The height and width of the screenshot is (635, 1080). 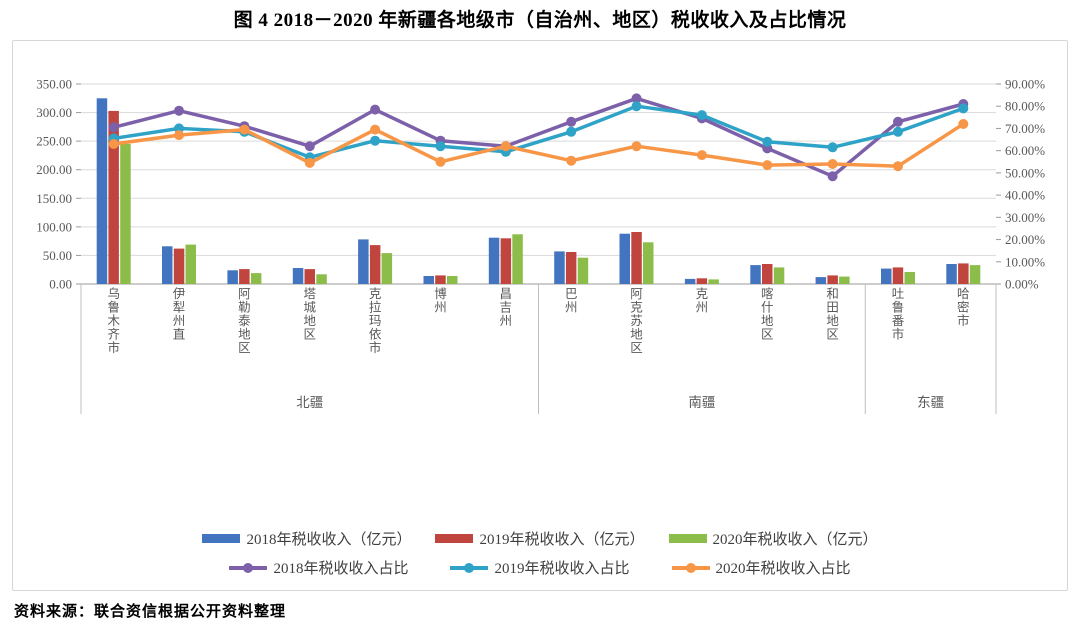 What do you see at coordinates (375, 321) in the screenshot?
I see `svg-text: 克拉玛依市` at bounding box center [375, 321].